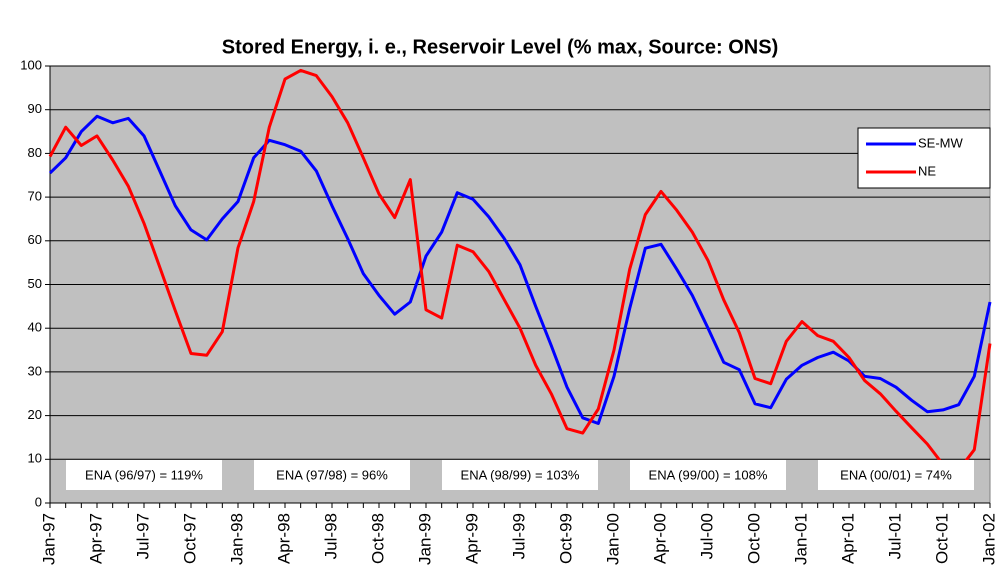 The width and height of the screenshot is (1000, 587). I want to click on x-tick-label: Oct-00, so click(753, 538).